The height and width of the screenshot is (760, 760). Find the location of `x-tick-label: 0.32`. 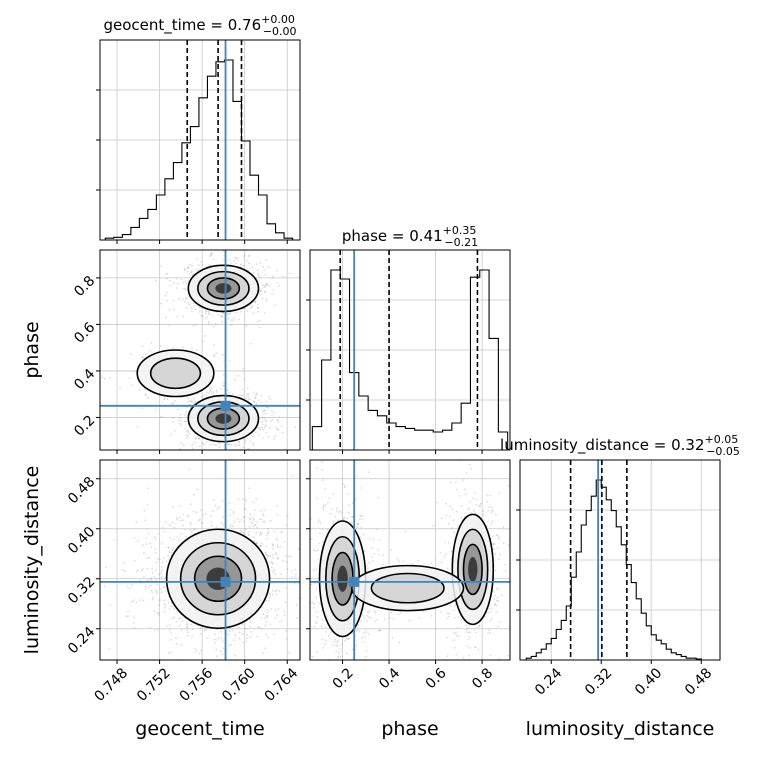

x-tick-label: 0.32 is located at coordinates (598, 681).